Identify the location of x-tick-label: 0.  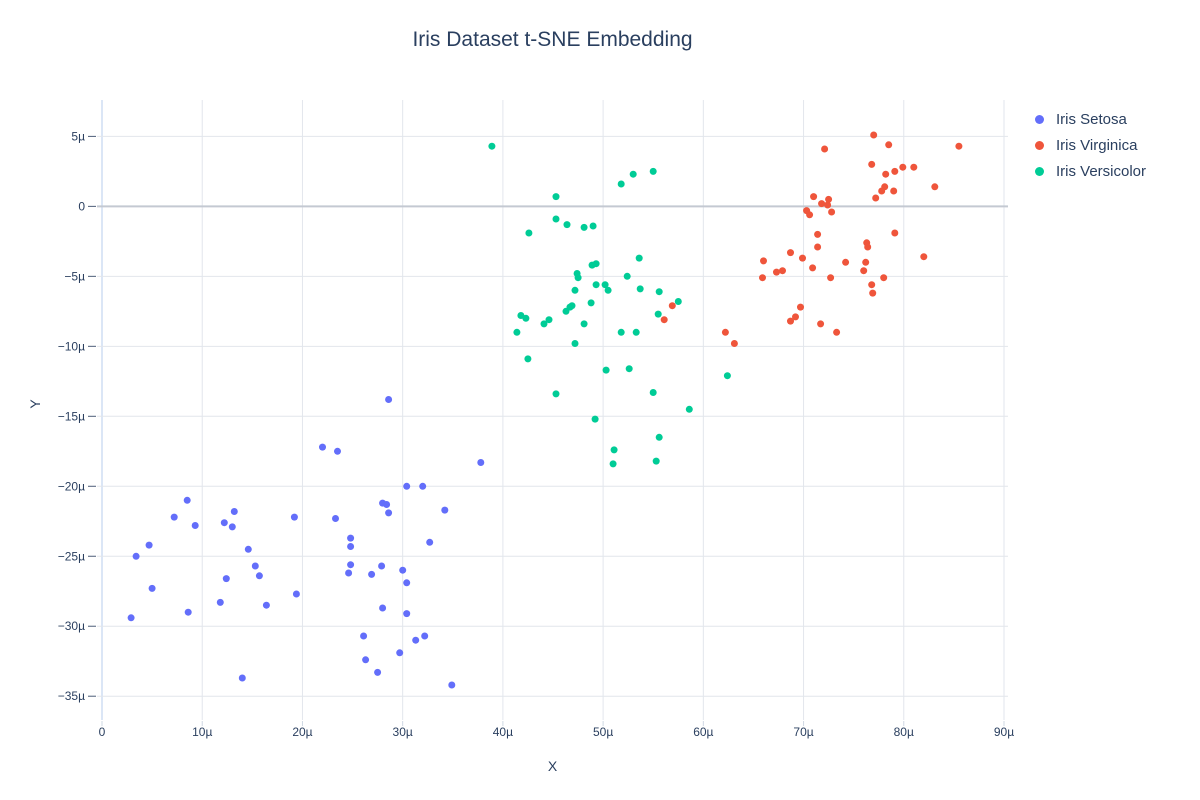
(102, 732).